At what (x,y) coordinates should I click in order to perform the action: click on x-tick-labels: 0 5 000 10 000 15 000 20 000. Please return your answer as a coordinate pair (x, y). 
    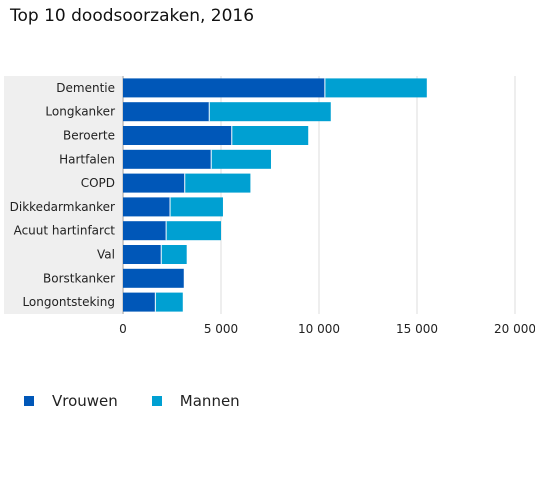
    Looking at the image, I should click on (327, 329).